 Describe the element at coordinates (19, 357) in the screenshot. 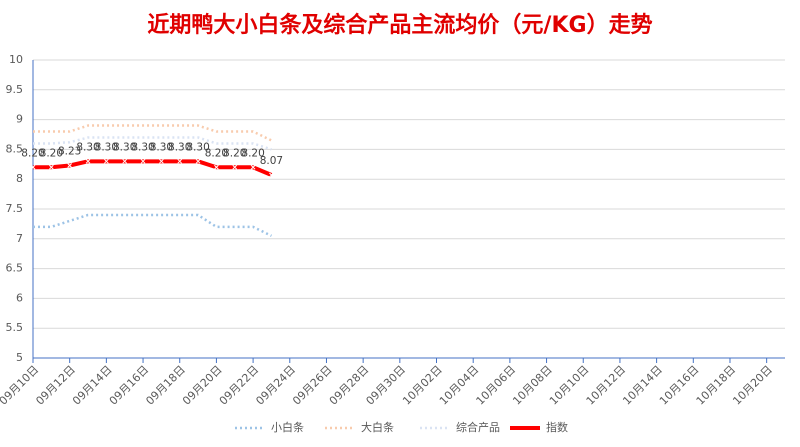

I see `y-tick-label: 5` at that location.